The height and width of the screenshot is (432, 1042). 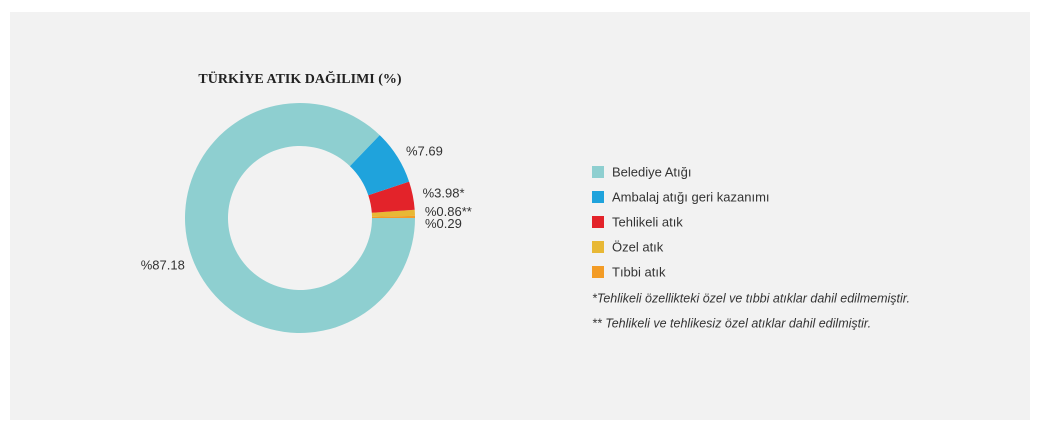 What do you see at coordinates (638, 246) in the screenshot?
I see `legend-label: Özel atık` at bounding box center [638, 246].